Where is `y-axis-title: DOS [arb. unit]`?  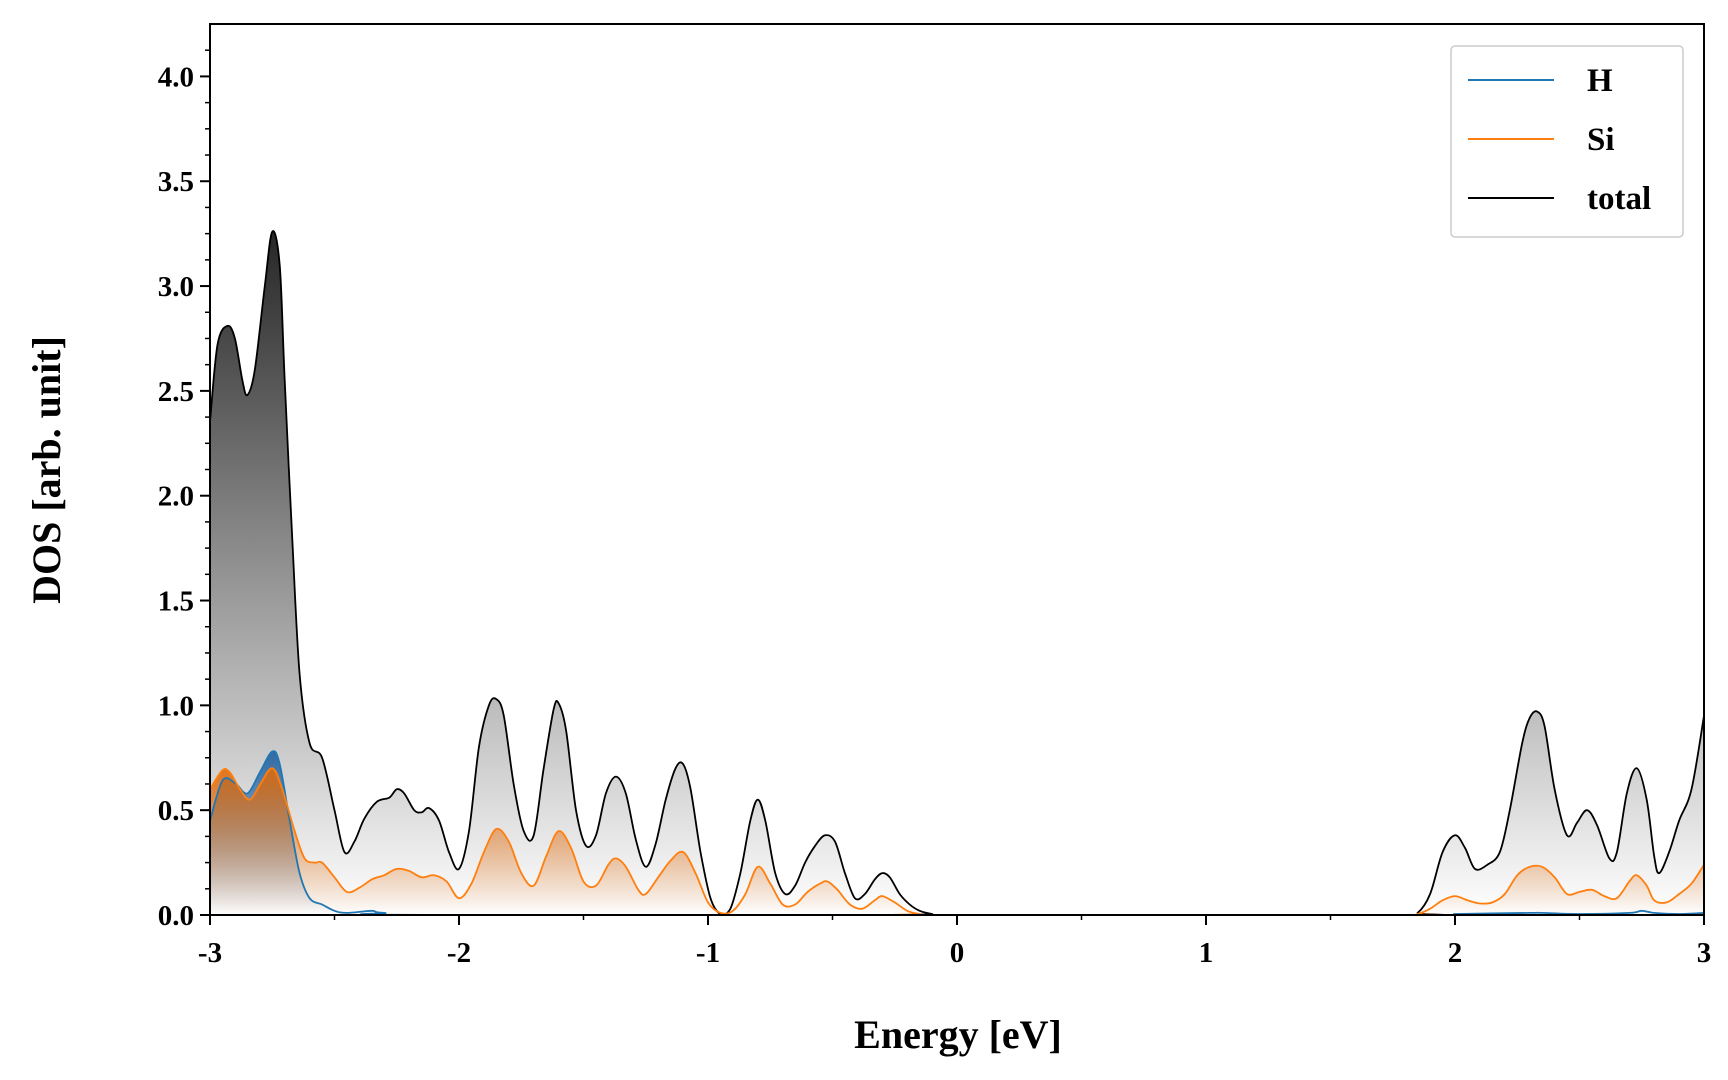 y-axis-title: DOS [arb. unit] is located at coordinates (46, 470).